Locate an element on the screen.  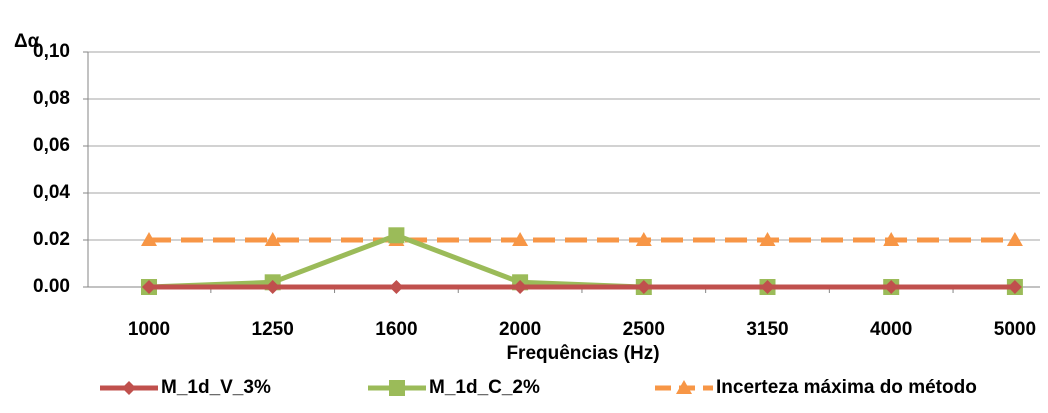
x-tick-label: 3150 is located at coordinates (767, 329).